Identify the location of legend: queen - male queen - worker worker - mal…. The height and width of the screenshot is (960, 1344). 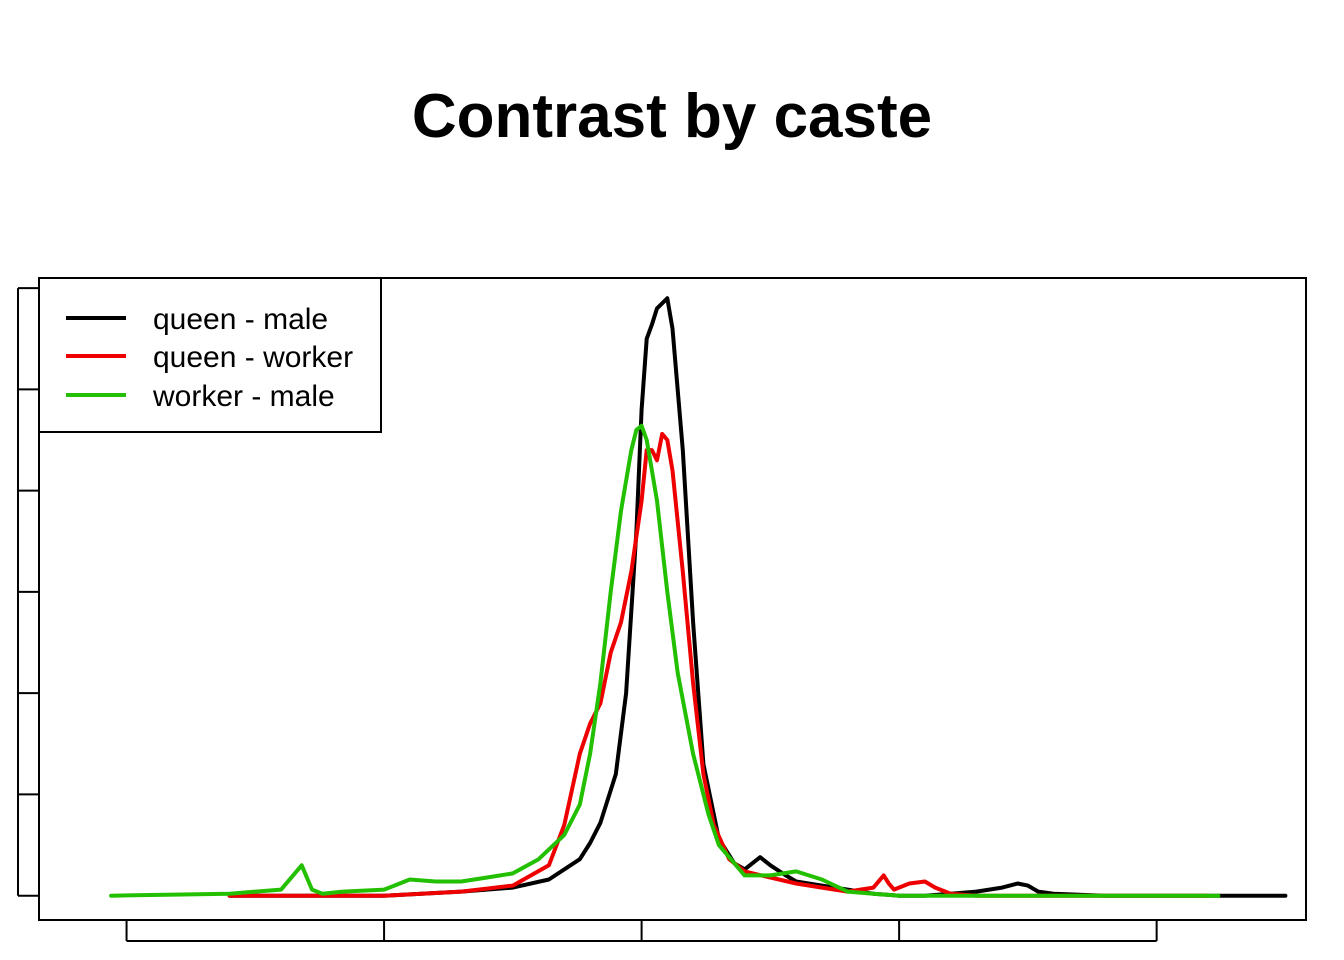
(210, 355).